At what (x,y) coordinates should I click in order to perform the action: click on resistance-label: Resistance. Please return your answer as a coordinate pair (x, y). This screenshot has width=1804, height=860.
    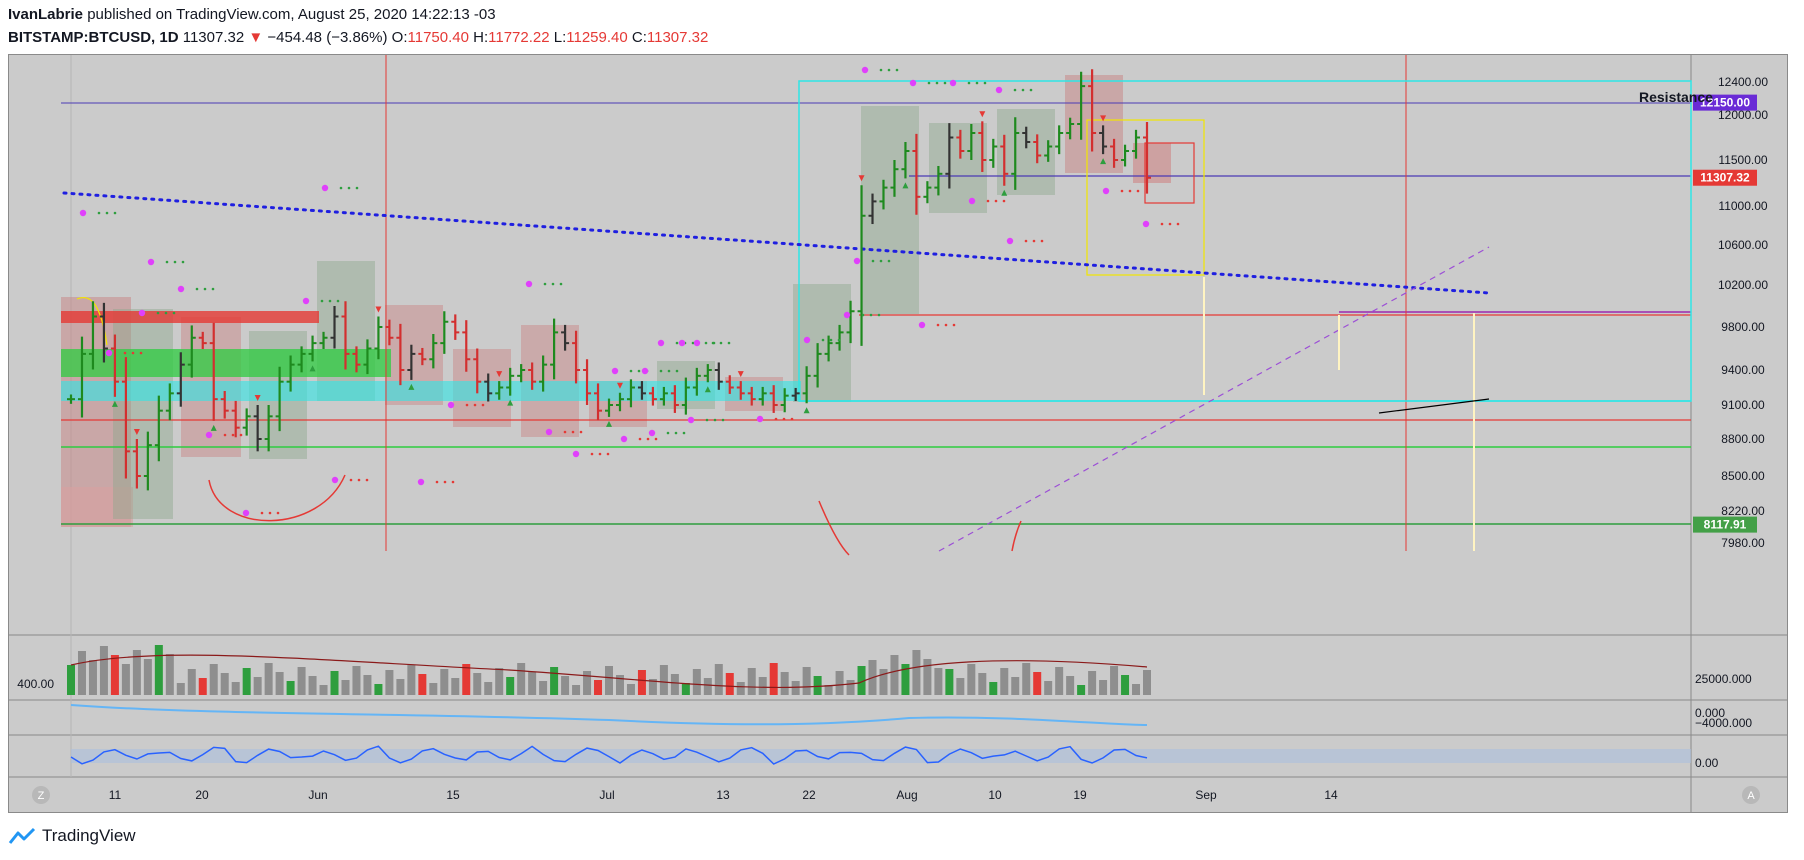
    Looking at the image, I should click on (1676, 97).